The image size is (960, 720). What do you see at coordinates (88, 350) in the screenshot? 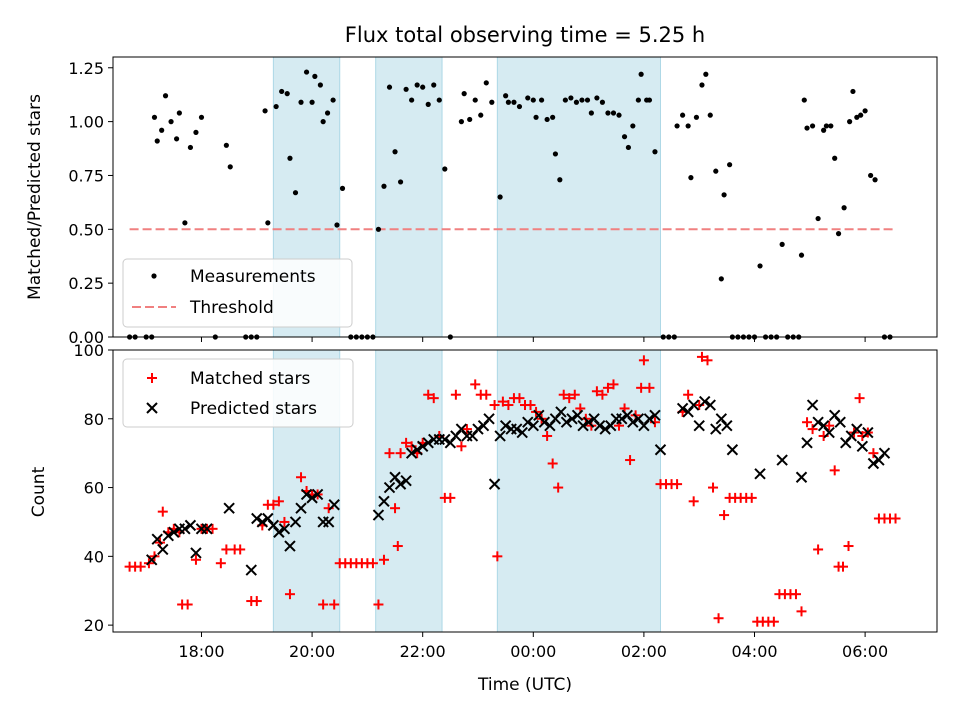
I see `y-tick-label: 100` at bounding box center [88, 350].